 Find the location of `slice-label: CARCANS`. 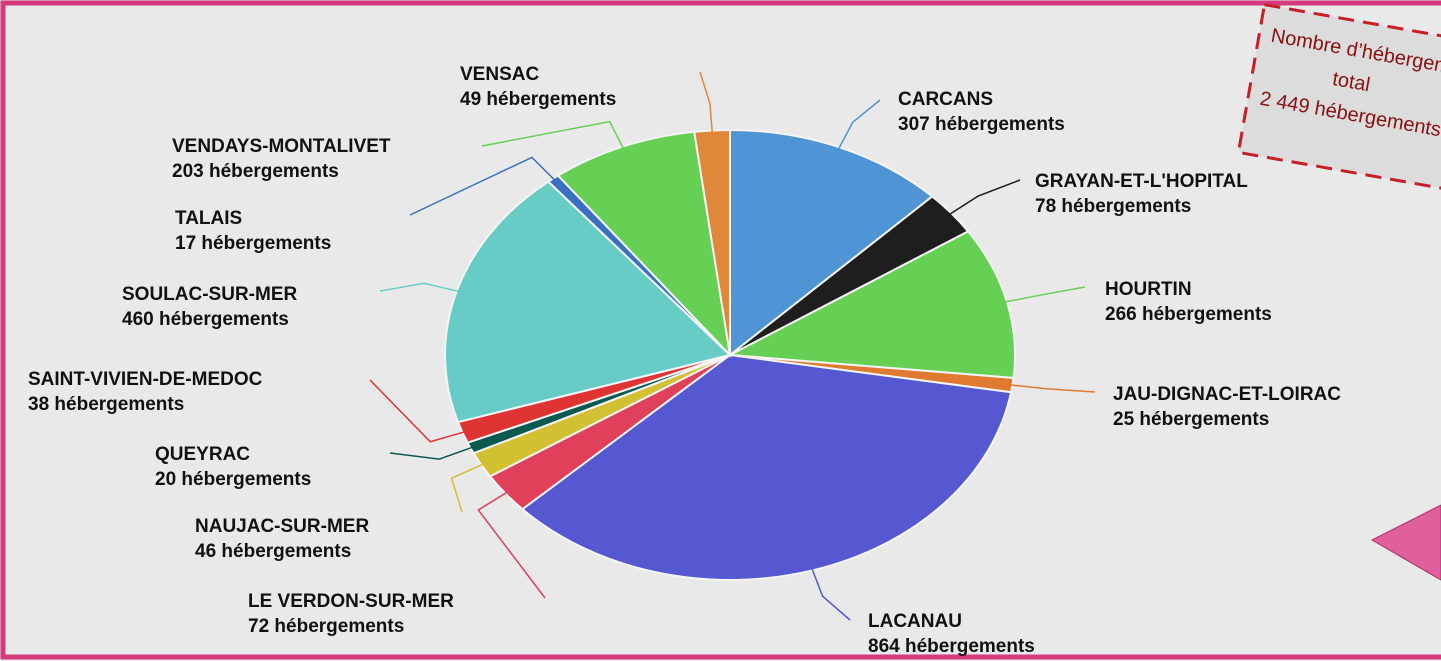

slice-label: CARCANS is located at coordinates (945, 99).